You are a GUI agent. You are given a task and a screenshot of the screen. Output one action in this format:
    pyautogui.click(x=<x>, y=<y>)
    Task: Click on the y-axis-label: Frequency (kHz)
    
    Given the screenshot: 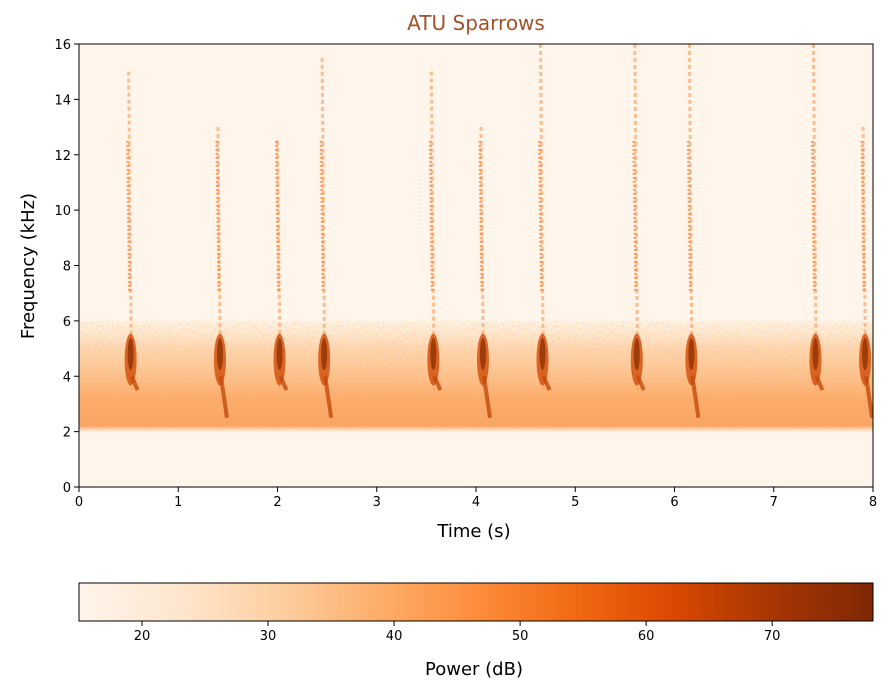 What is the action you would take?
    pyautogui.click(x=28, y=266)
    